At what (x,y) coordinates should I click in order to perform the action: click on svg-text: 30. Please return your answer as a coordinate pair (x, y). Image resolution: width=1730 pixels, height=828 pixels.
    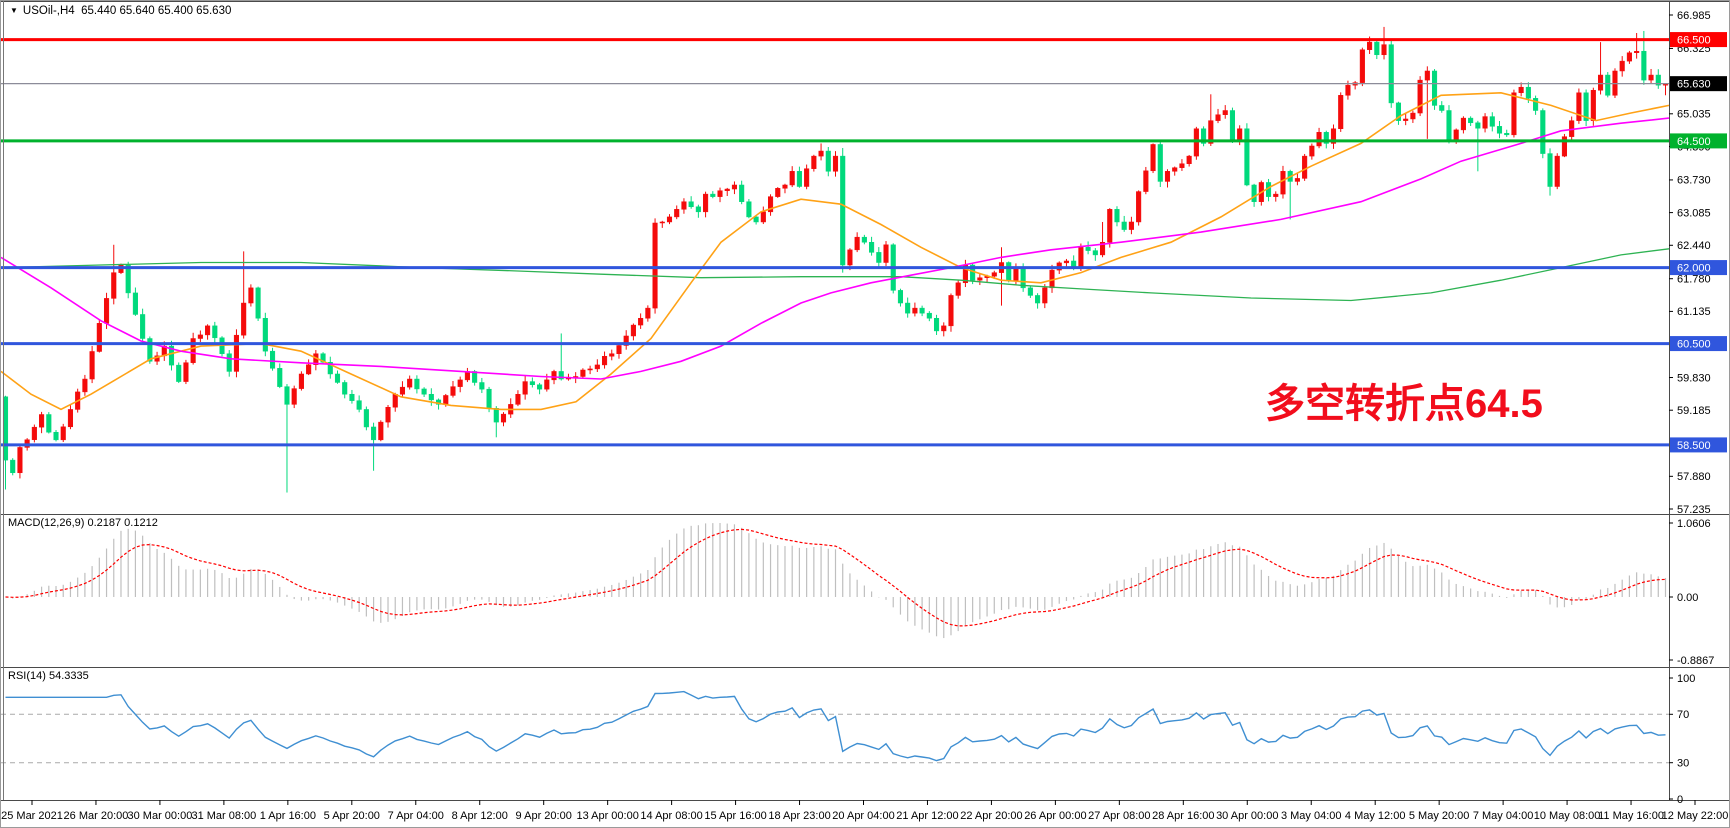
    Looking at the image, I should click on (1683, 764).